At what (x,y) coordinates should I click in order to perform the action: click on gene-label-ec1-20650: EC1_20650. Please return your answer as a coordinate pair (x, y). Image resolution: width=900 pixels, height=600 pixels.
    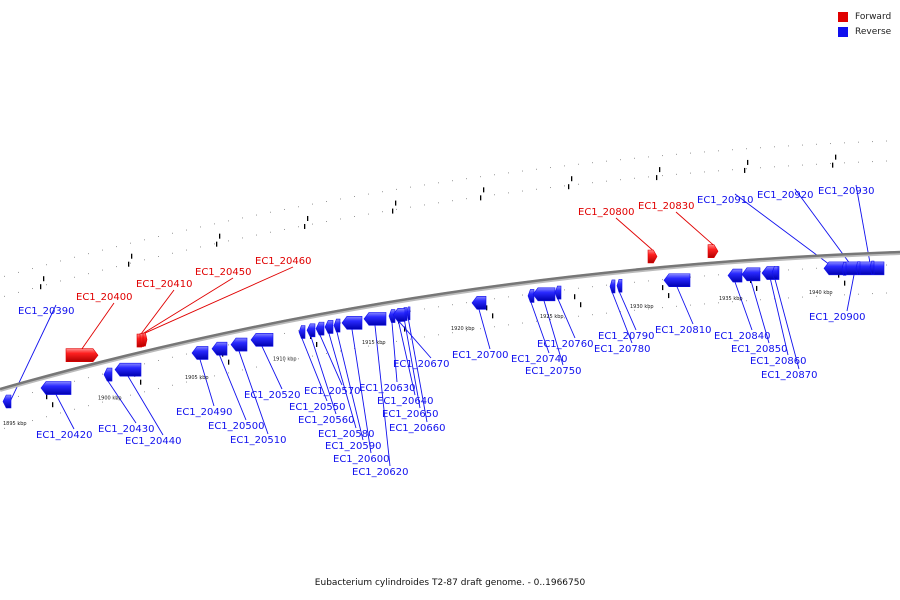
    Looking at the image, I should click on (410, 414).